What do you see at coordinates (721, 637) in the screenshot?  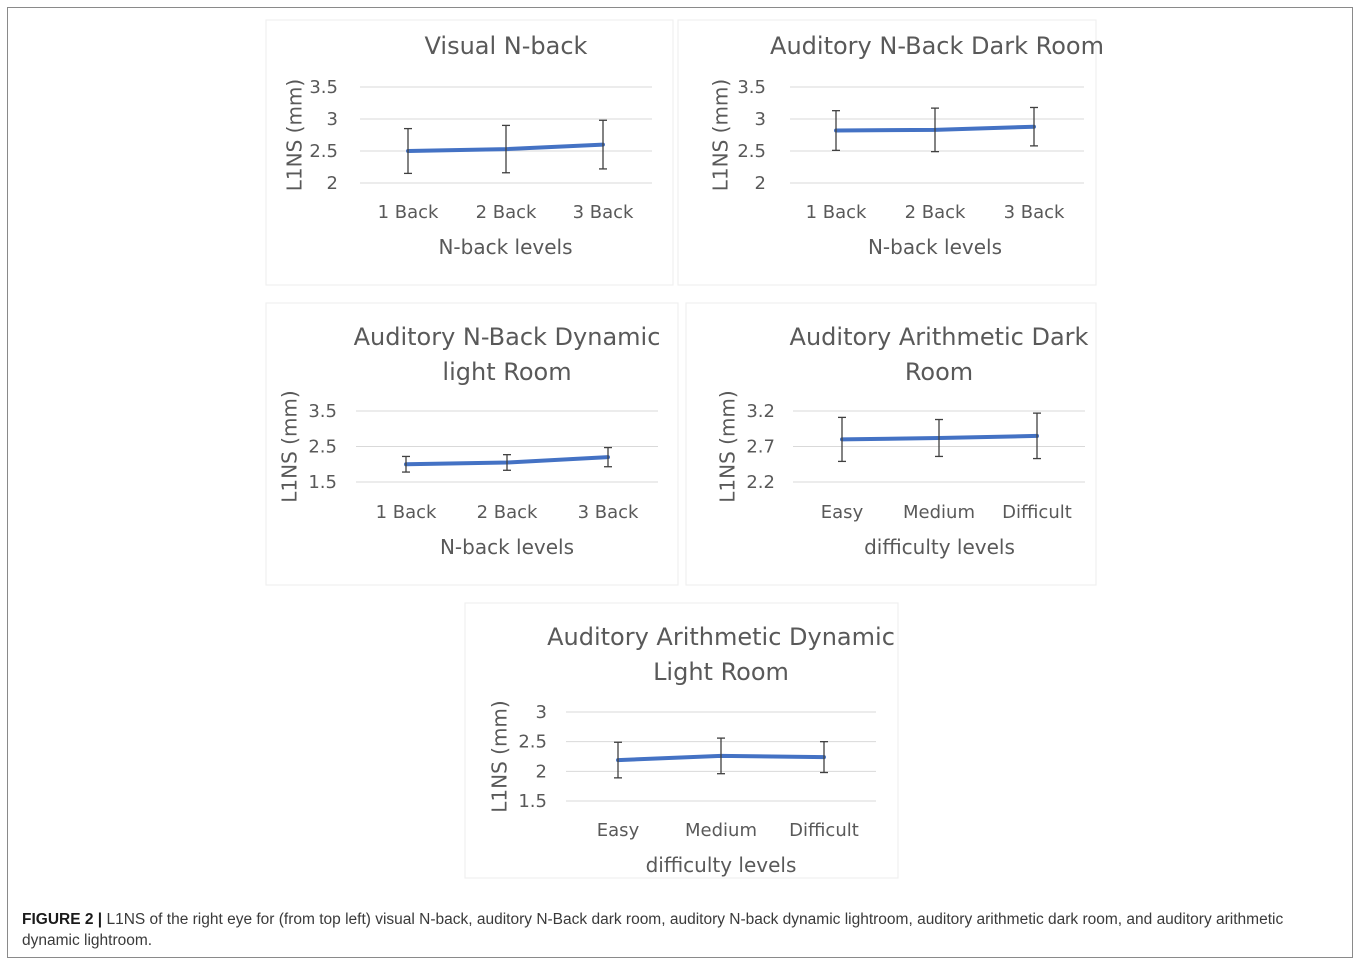 I see `chart-title: Auditory Arithmetic Dynamic` at bounding box center [721, 637].